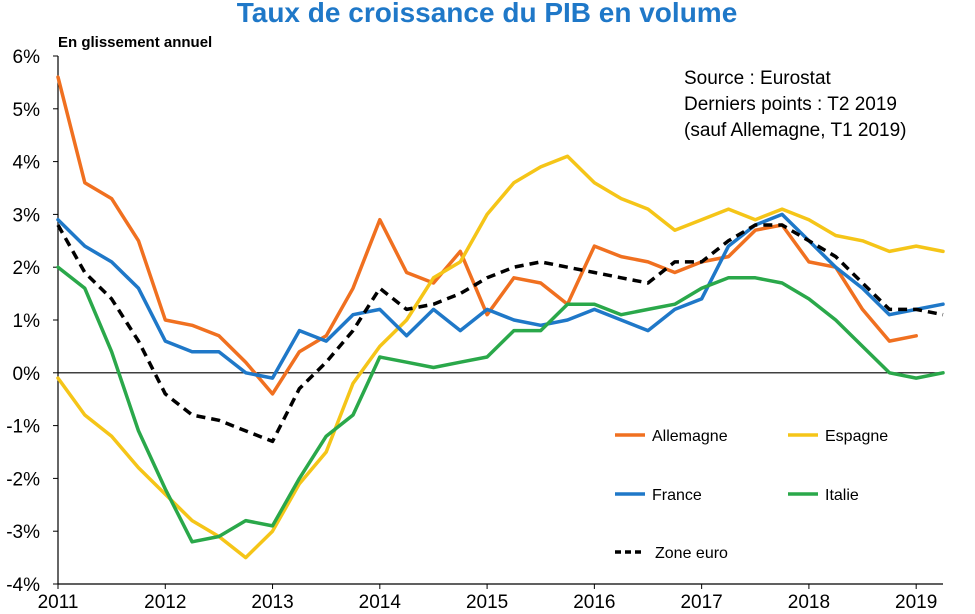 The width and height of the screenshot is (975, 614). I want to click on x-tick-label: 2015, so click(487, 600).